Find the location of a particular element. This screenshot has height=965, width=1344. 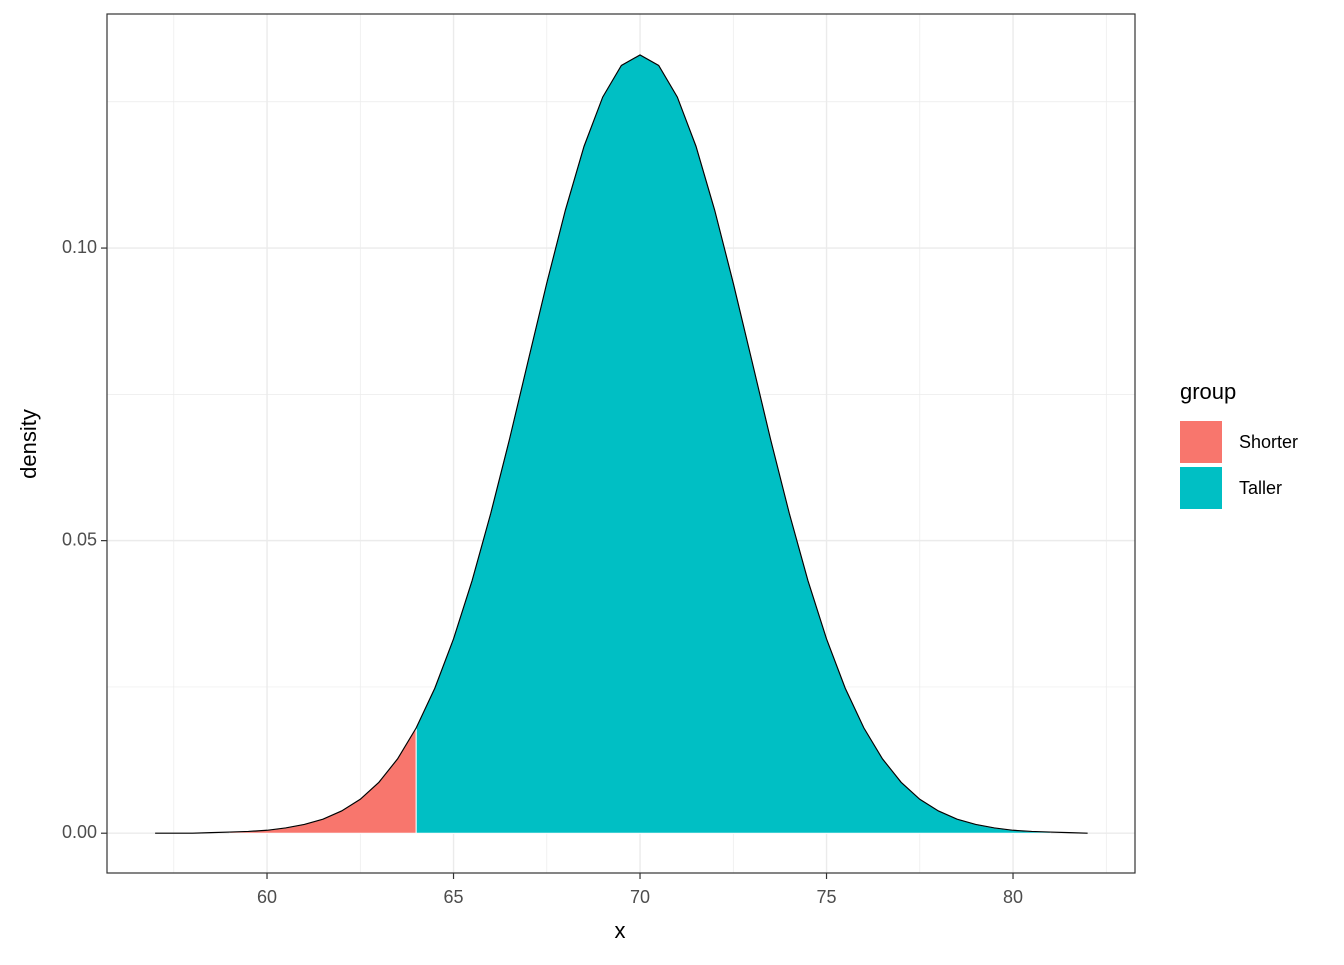

y-tick-label: 0.10 is located at coordinates (79, 247).